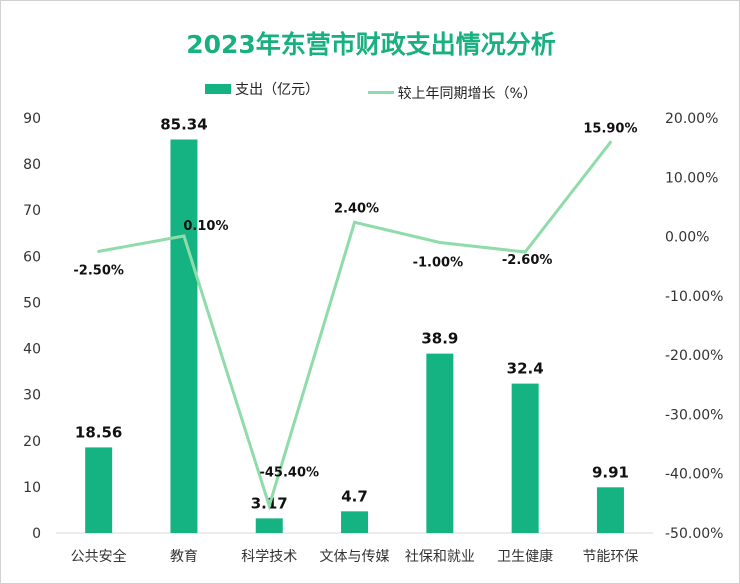 Image resolution: width=740 pixels, height=584 pixels. I want to click on bar-data-label: 4.7, so click(354, 496).